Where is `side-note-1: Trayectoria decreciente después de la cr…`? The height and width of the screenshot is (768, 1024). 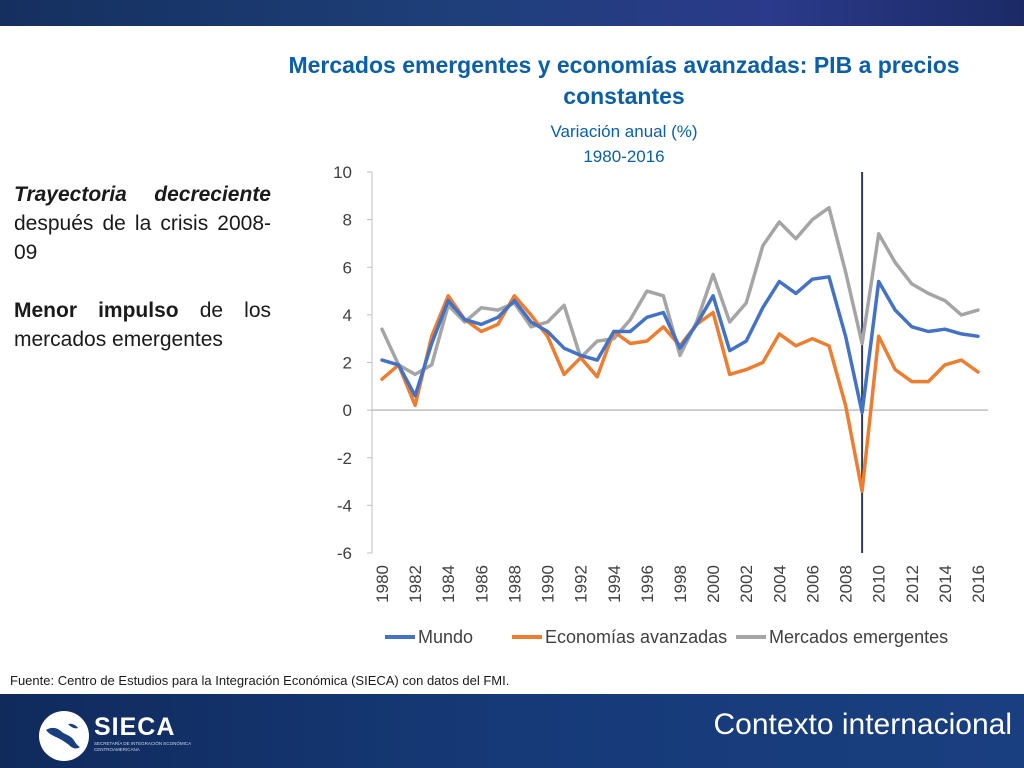 side-note-1: Trayectoria decreciente después de la cr… is located at coordinates (142, 223).